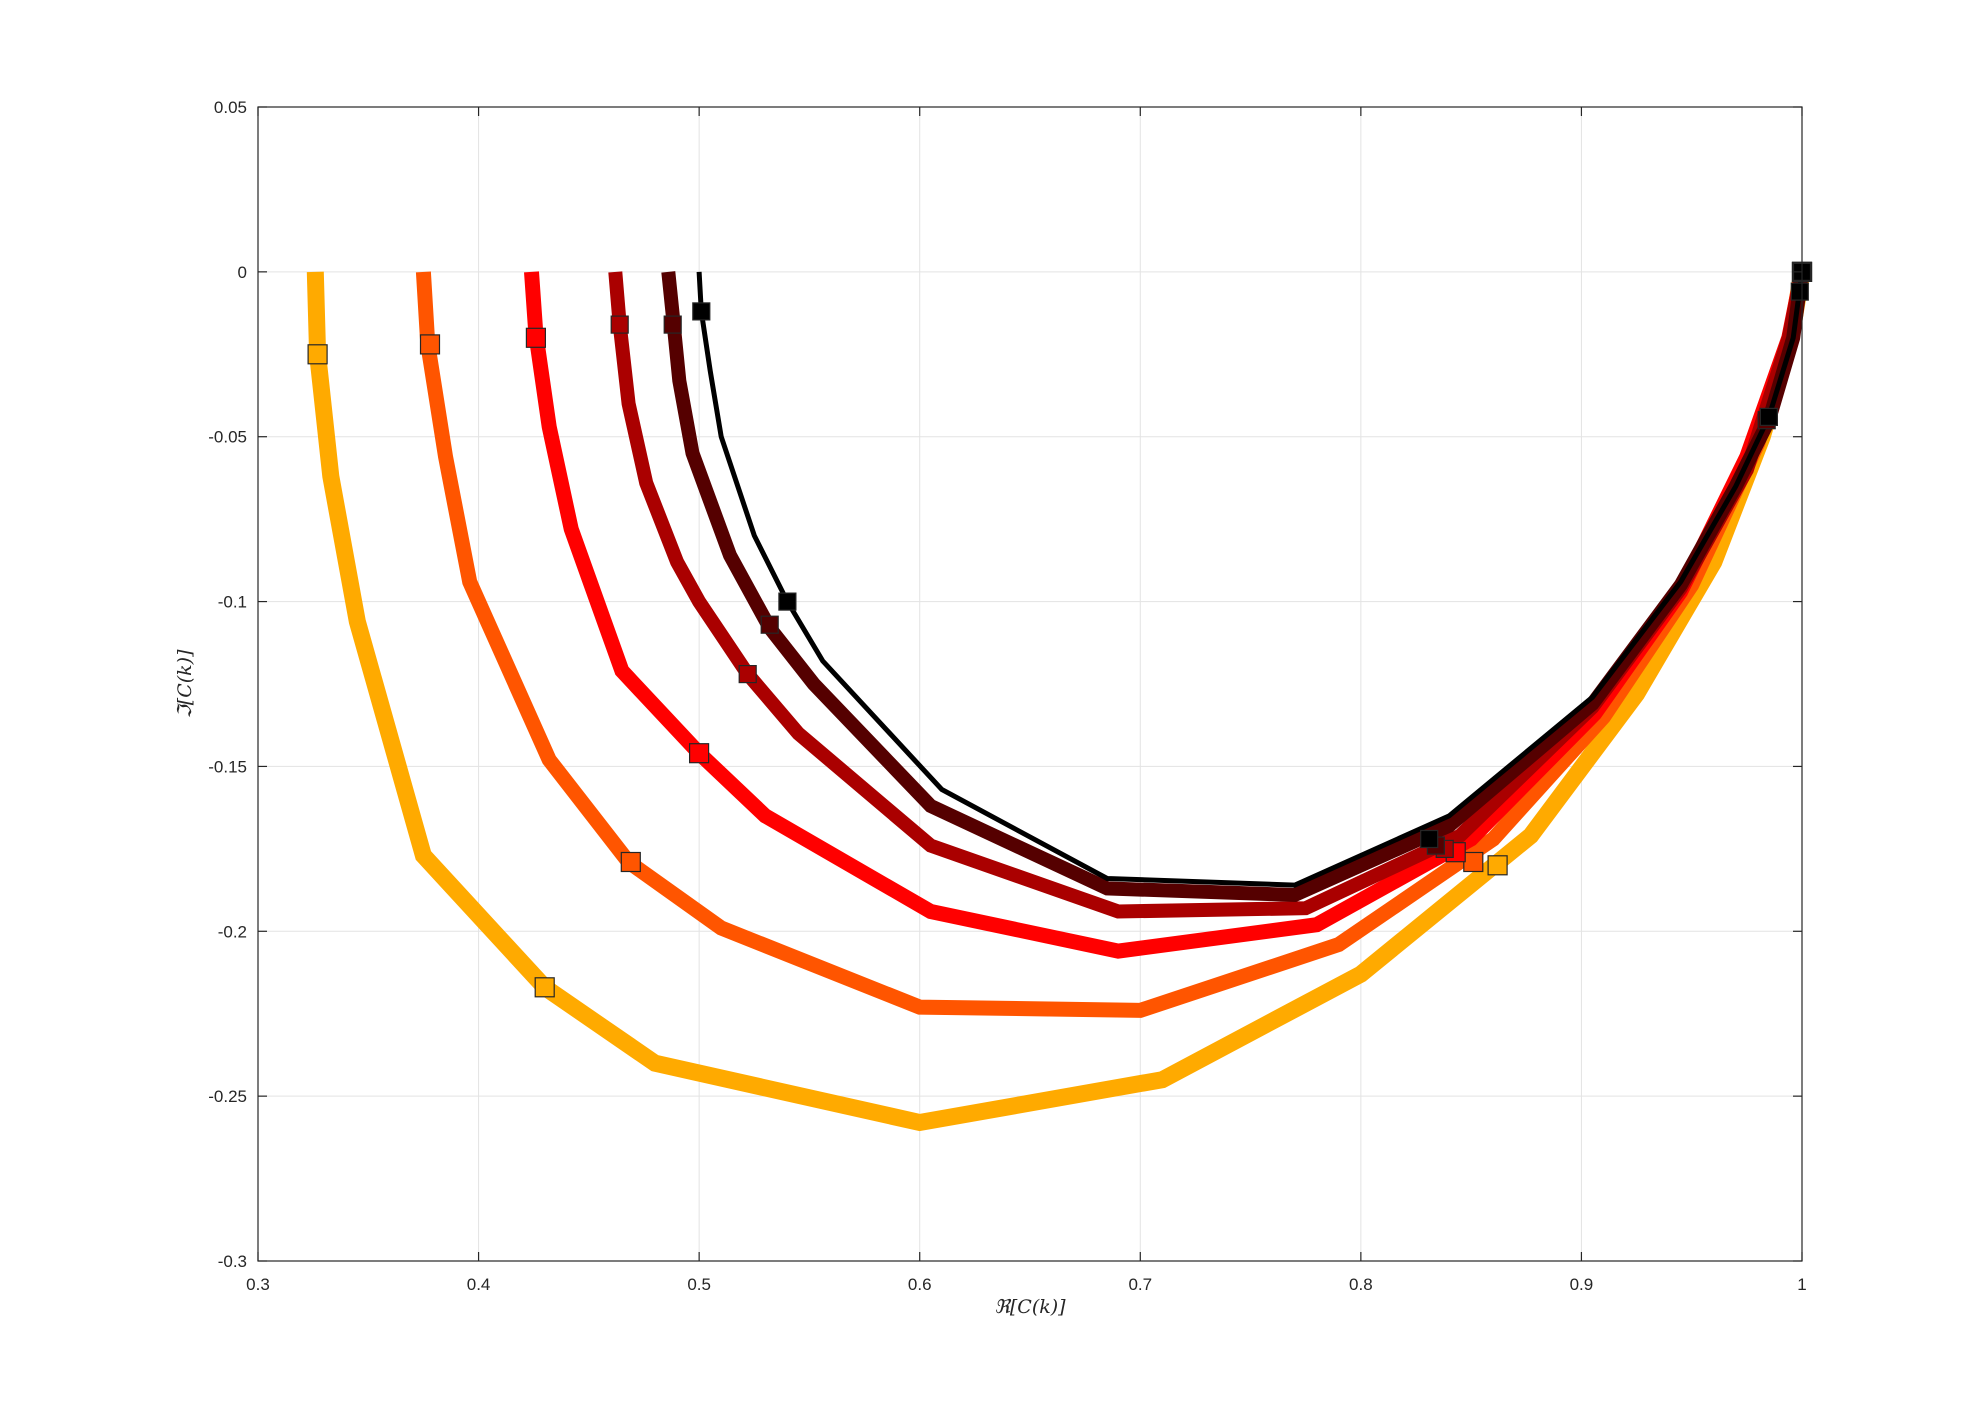 Image resolution: width=1982 pixels, height=1408 pixels. I want to click on x-tick-label: 0.3, so click(258, 1284).